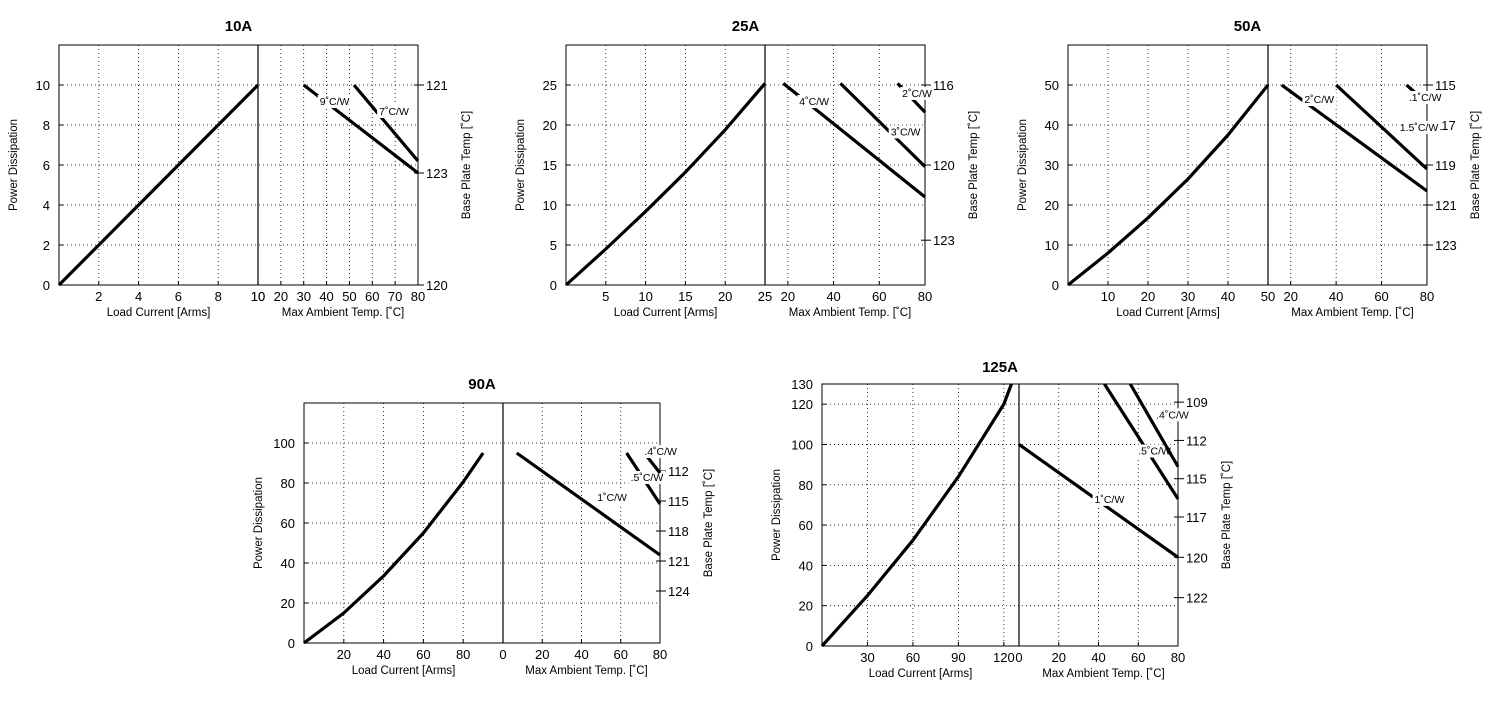 This screenshot has height=701, width=1502. Describe the element at coordinates (553, 285) in the screenshot. I see `y-tick-label: 0` at that location.